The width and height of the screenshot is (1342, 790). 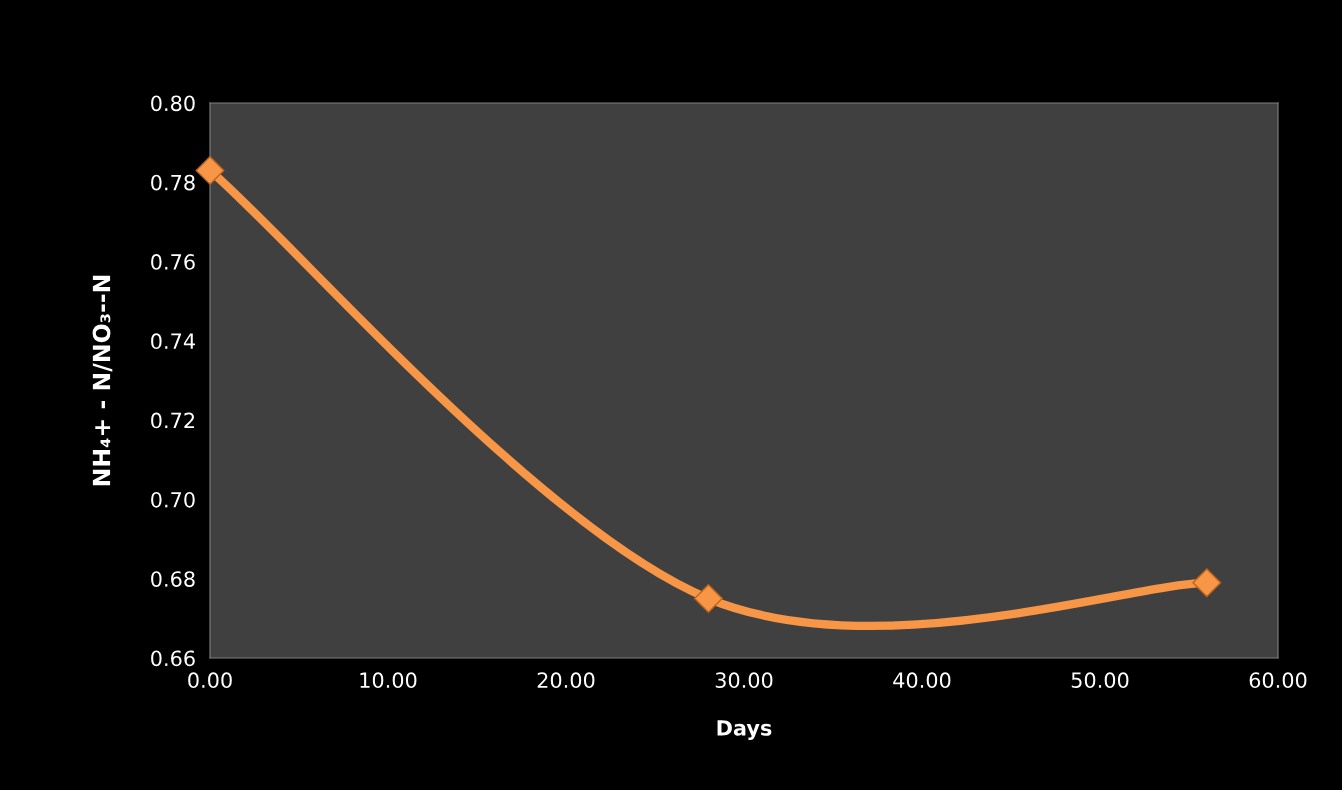 What do you see at coordinates (1278, 680) in the screenshot?
I see `x-tick-label: 60.00` at bounding box center [1278, 680].